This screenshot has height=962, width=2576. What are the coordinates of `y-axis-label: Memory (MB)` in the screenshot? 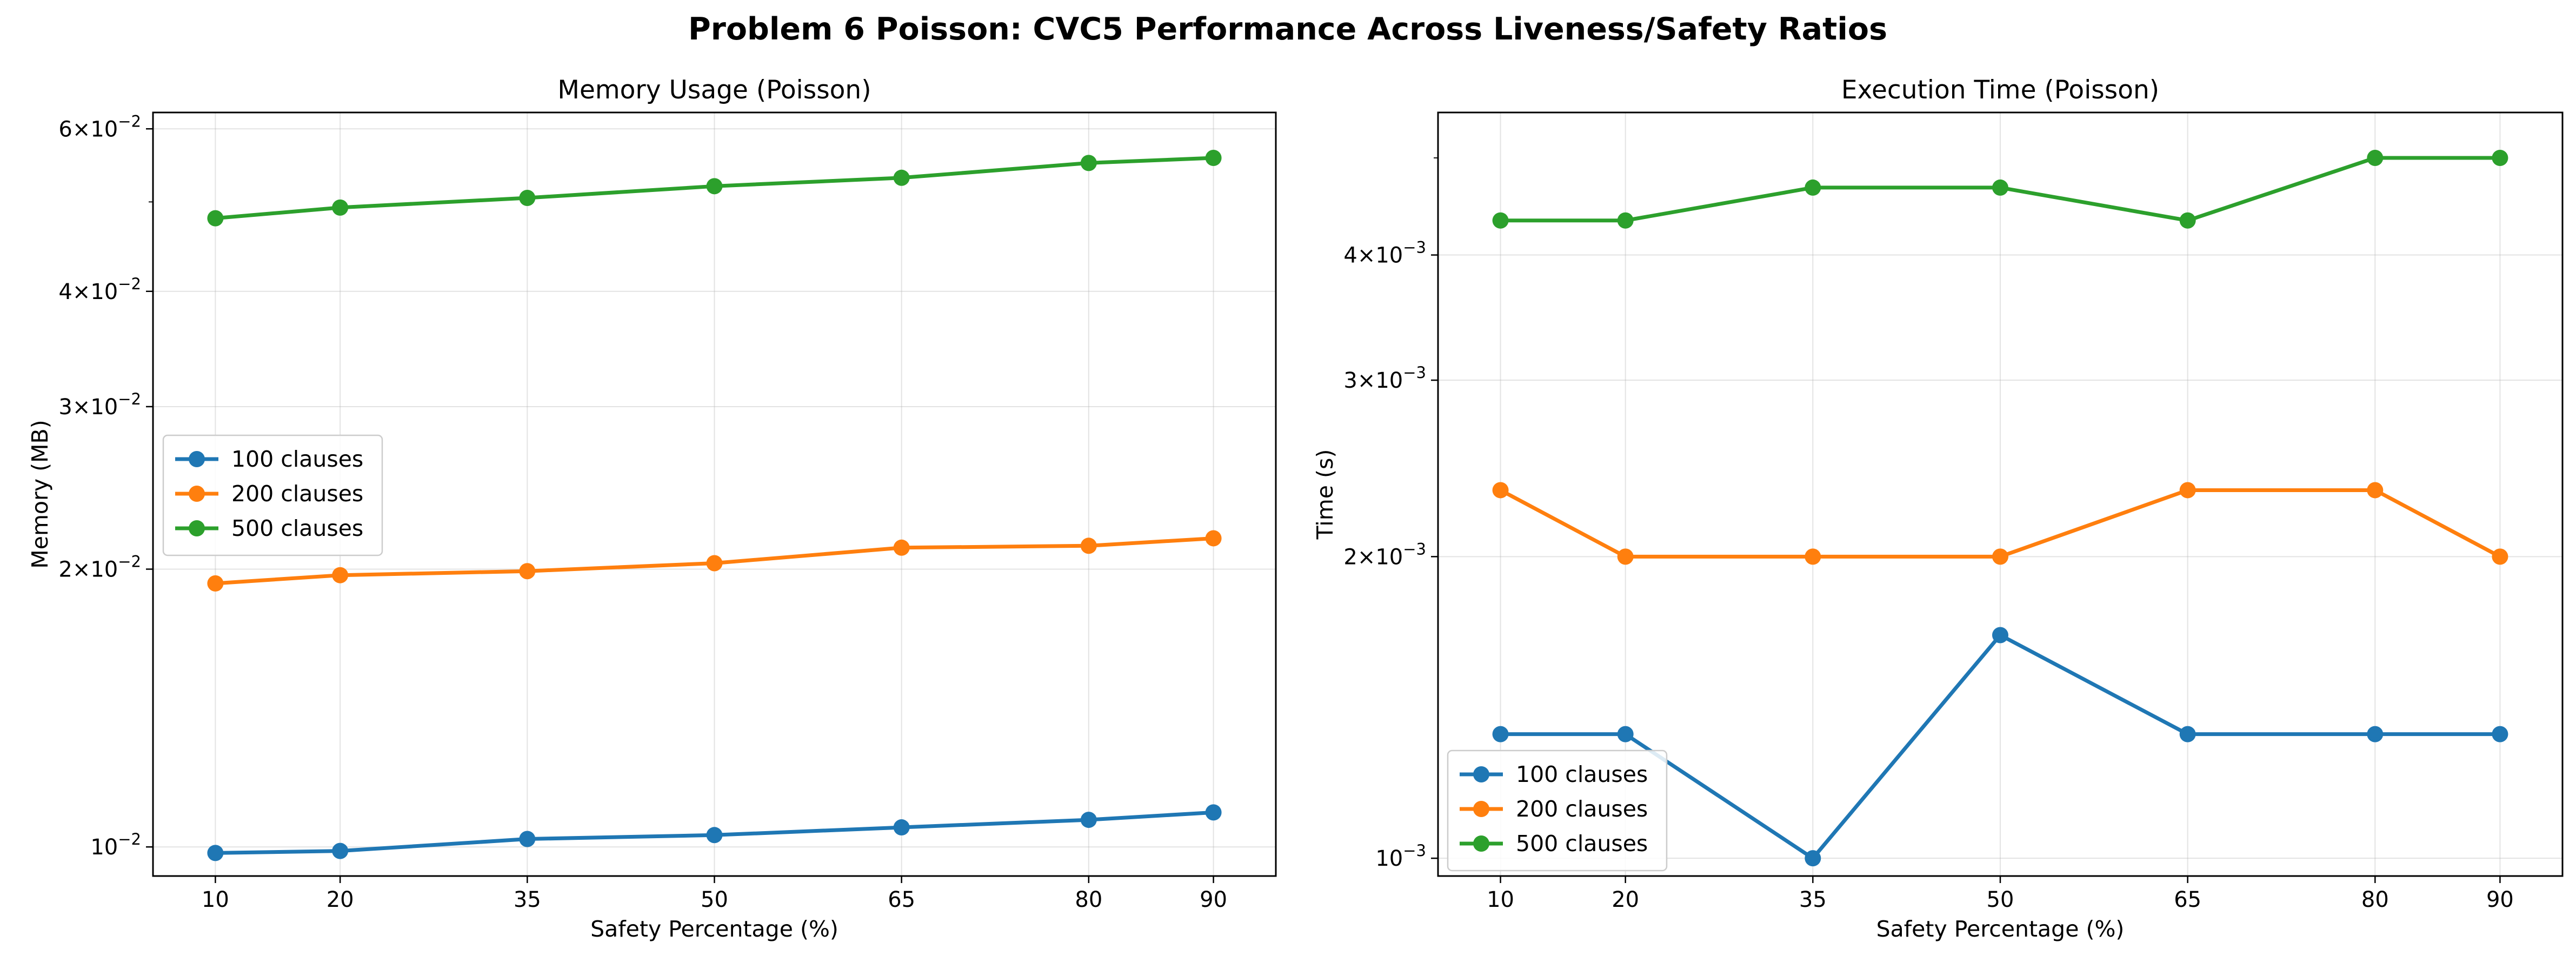 It's located at (40, 494).